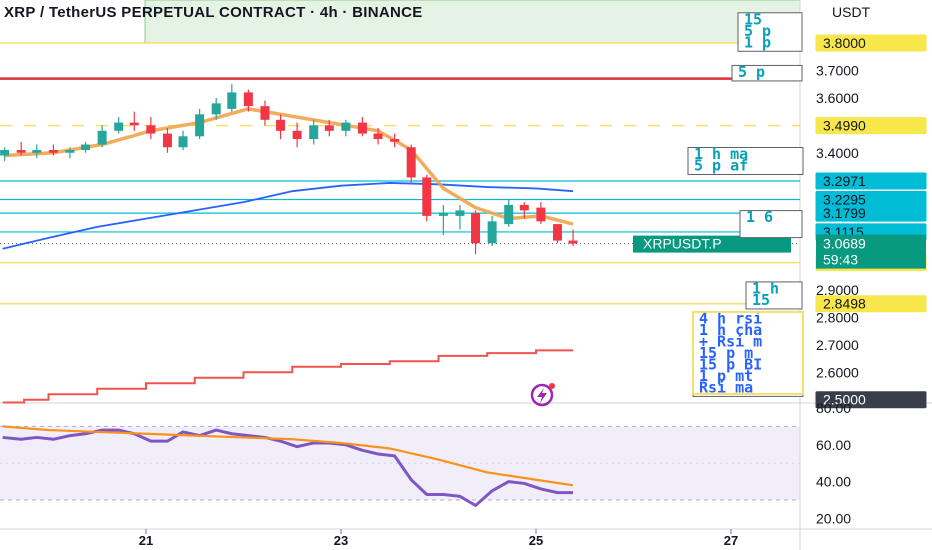  I want to click on symbol-tag, so click(712, 244).